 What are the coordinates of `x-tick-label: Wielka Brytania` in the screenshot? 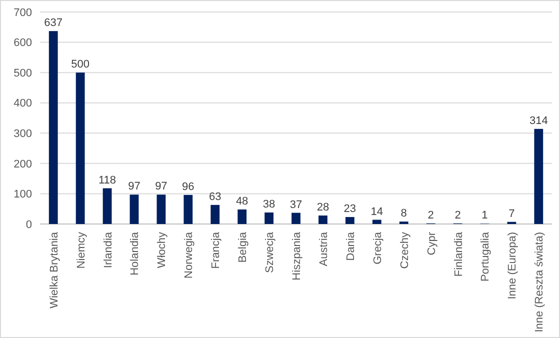 It's located at (54, 269).